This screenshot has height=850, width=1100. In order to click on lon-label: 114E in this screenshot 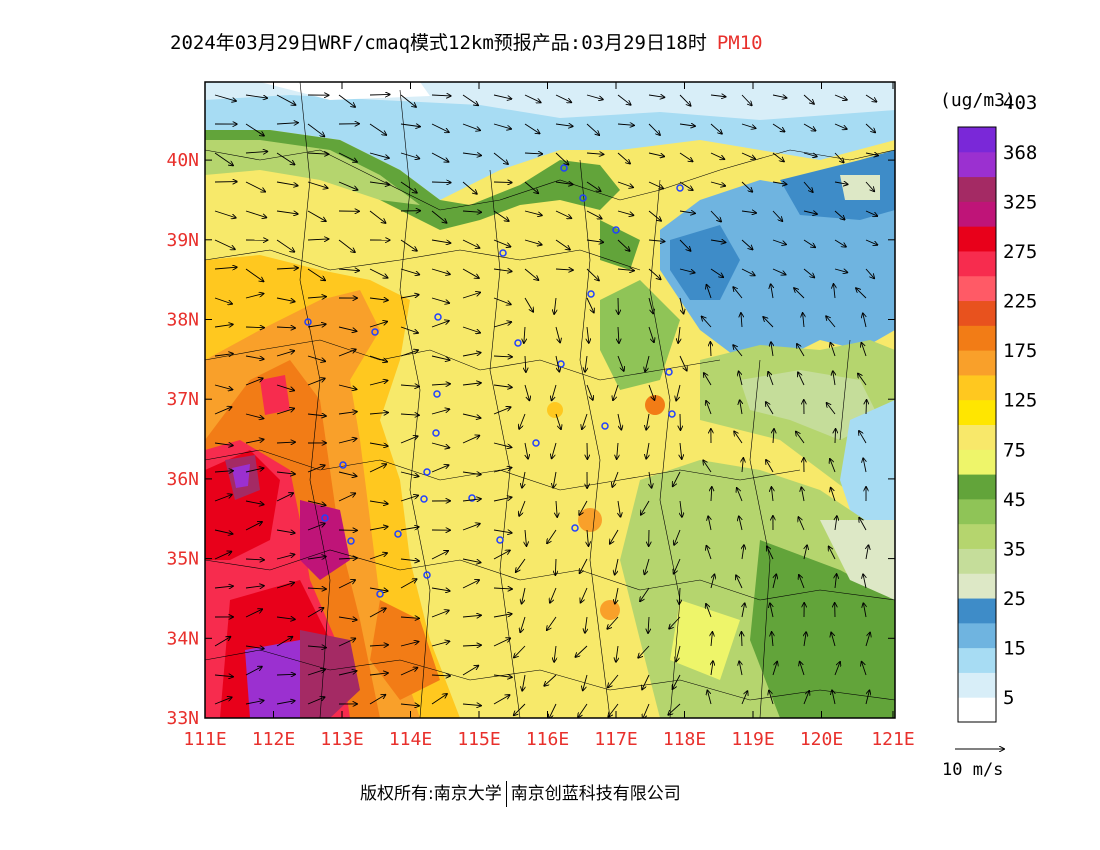, I will do `click(410, 739)`.